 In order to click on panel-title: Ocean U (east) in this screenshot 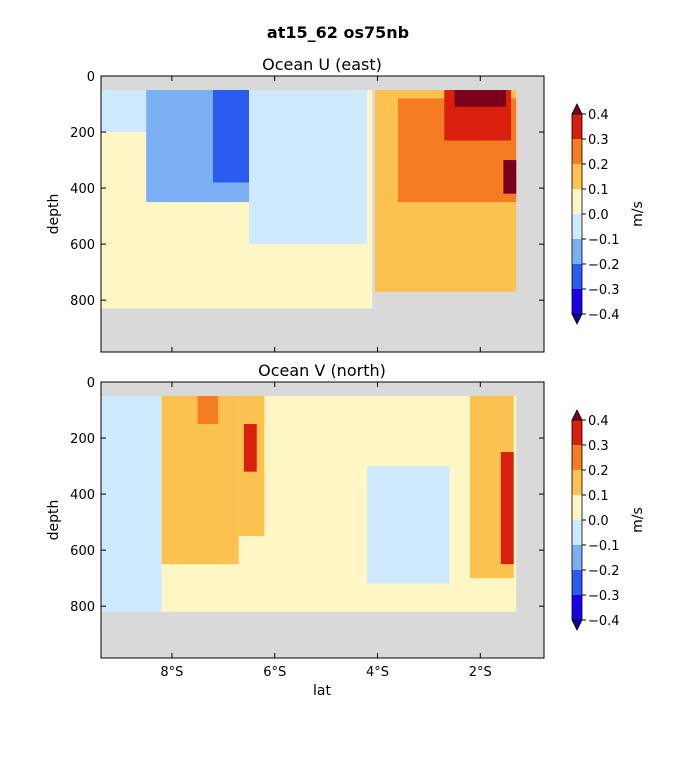, I will do `click(322, 64)`.